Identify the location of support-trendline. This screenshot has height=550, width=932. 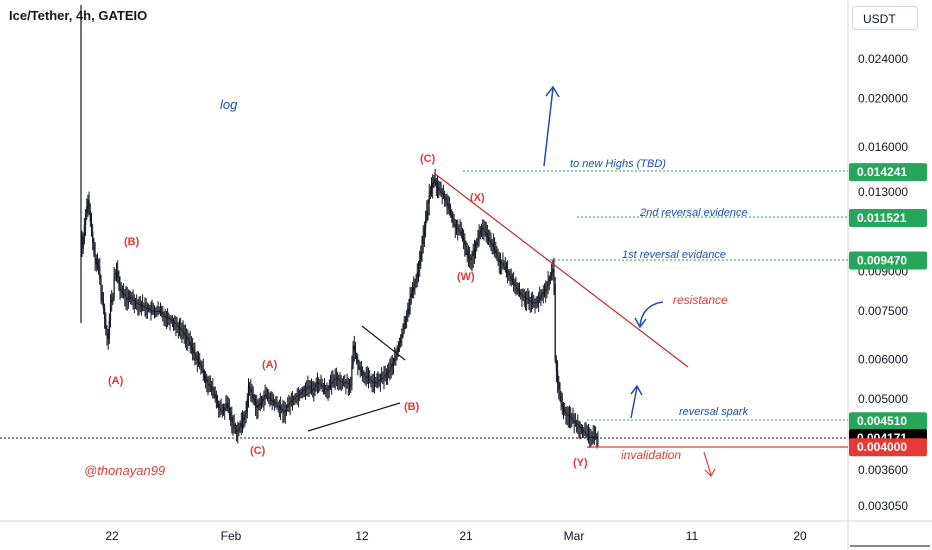
(354, 417).